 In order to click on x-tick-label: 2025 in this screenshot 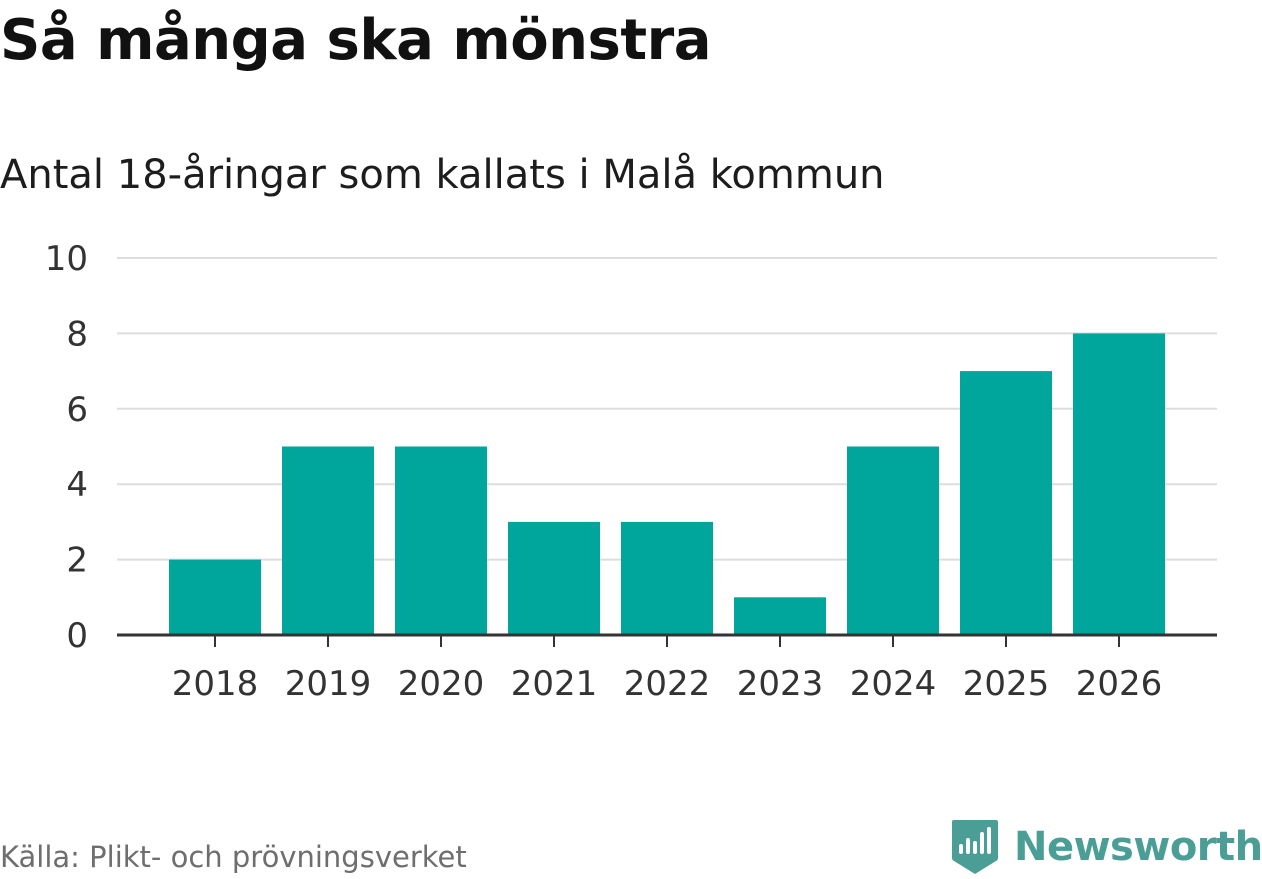, I will do `click(1006, 684)`.